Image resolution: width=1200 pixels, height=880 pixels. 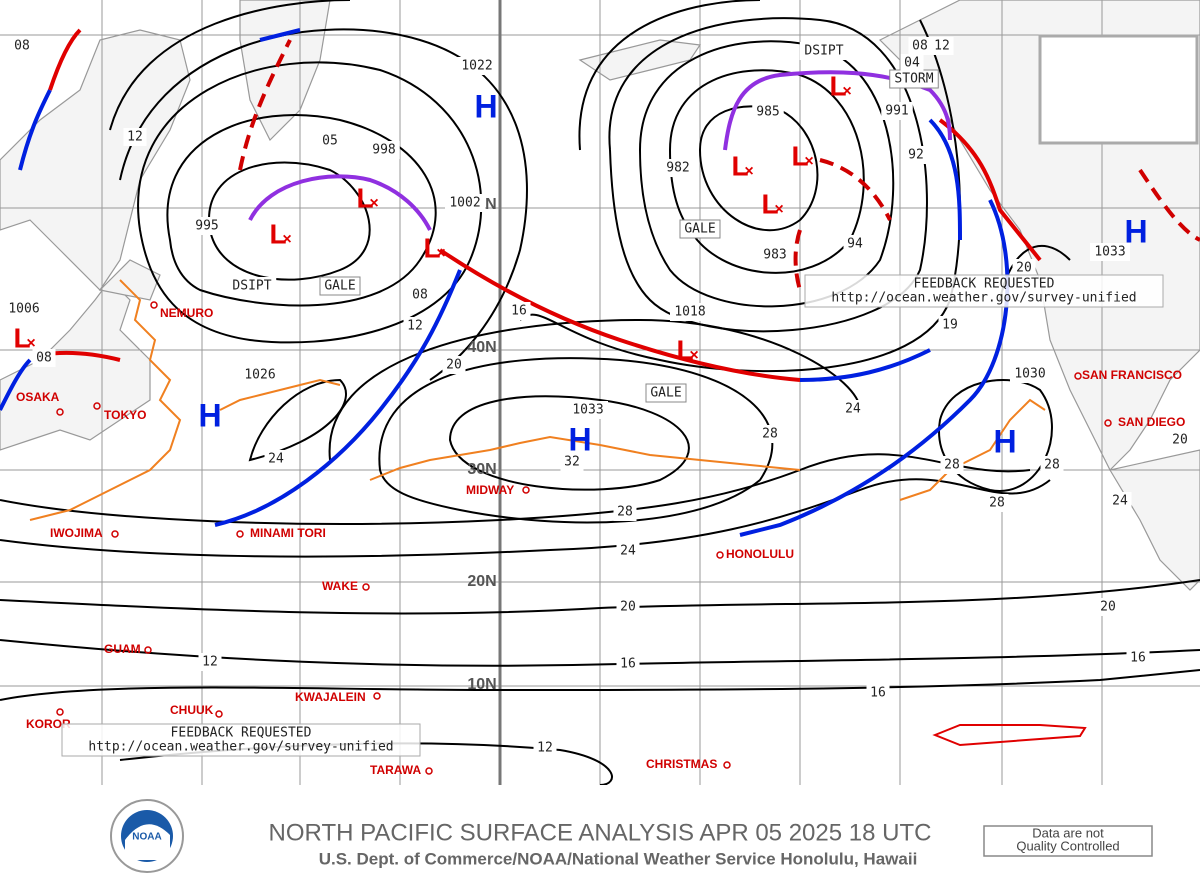 I want to click on city-label: KOROR, so click(x=48, y=724).